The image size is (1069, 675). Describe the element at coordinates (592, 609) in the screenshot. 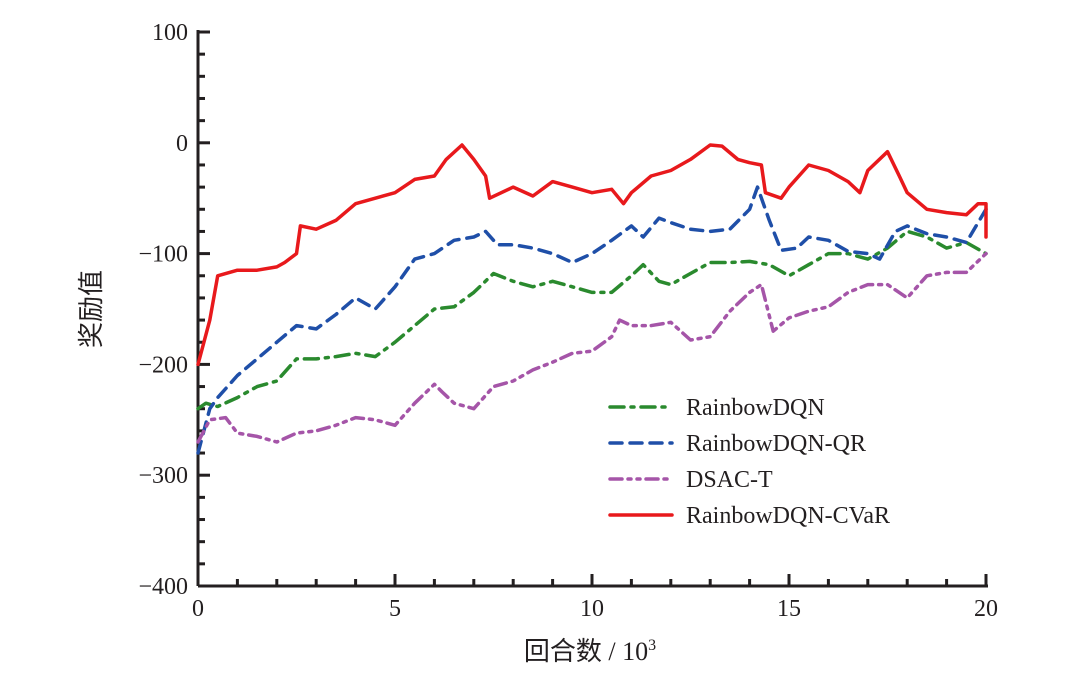

I see `x-tick-label: 10` at that location.